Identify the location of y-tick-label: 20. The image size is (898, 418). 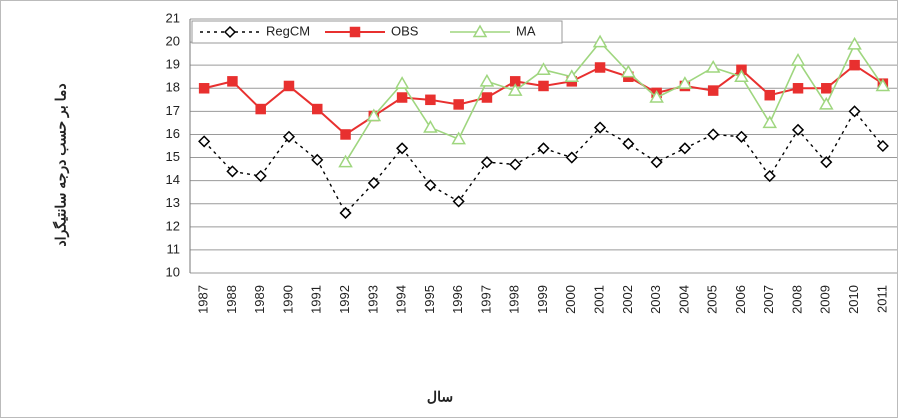
(173, 41).